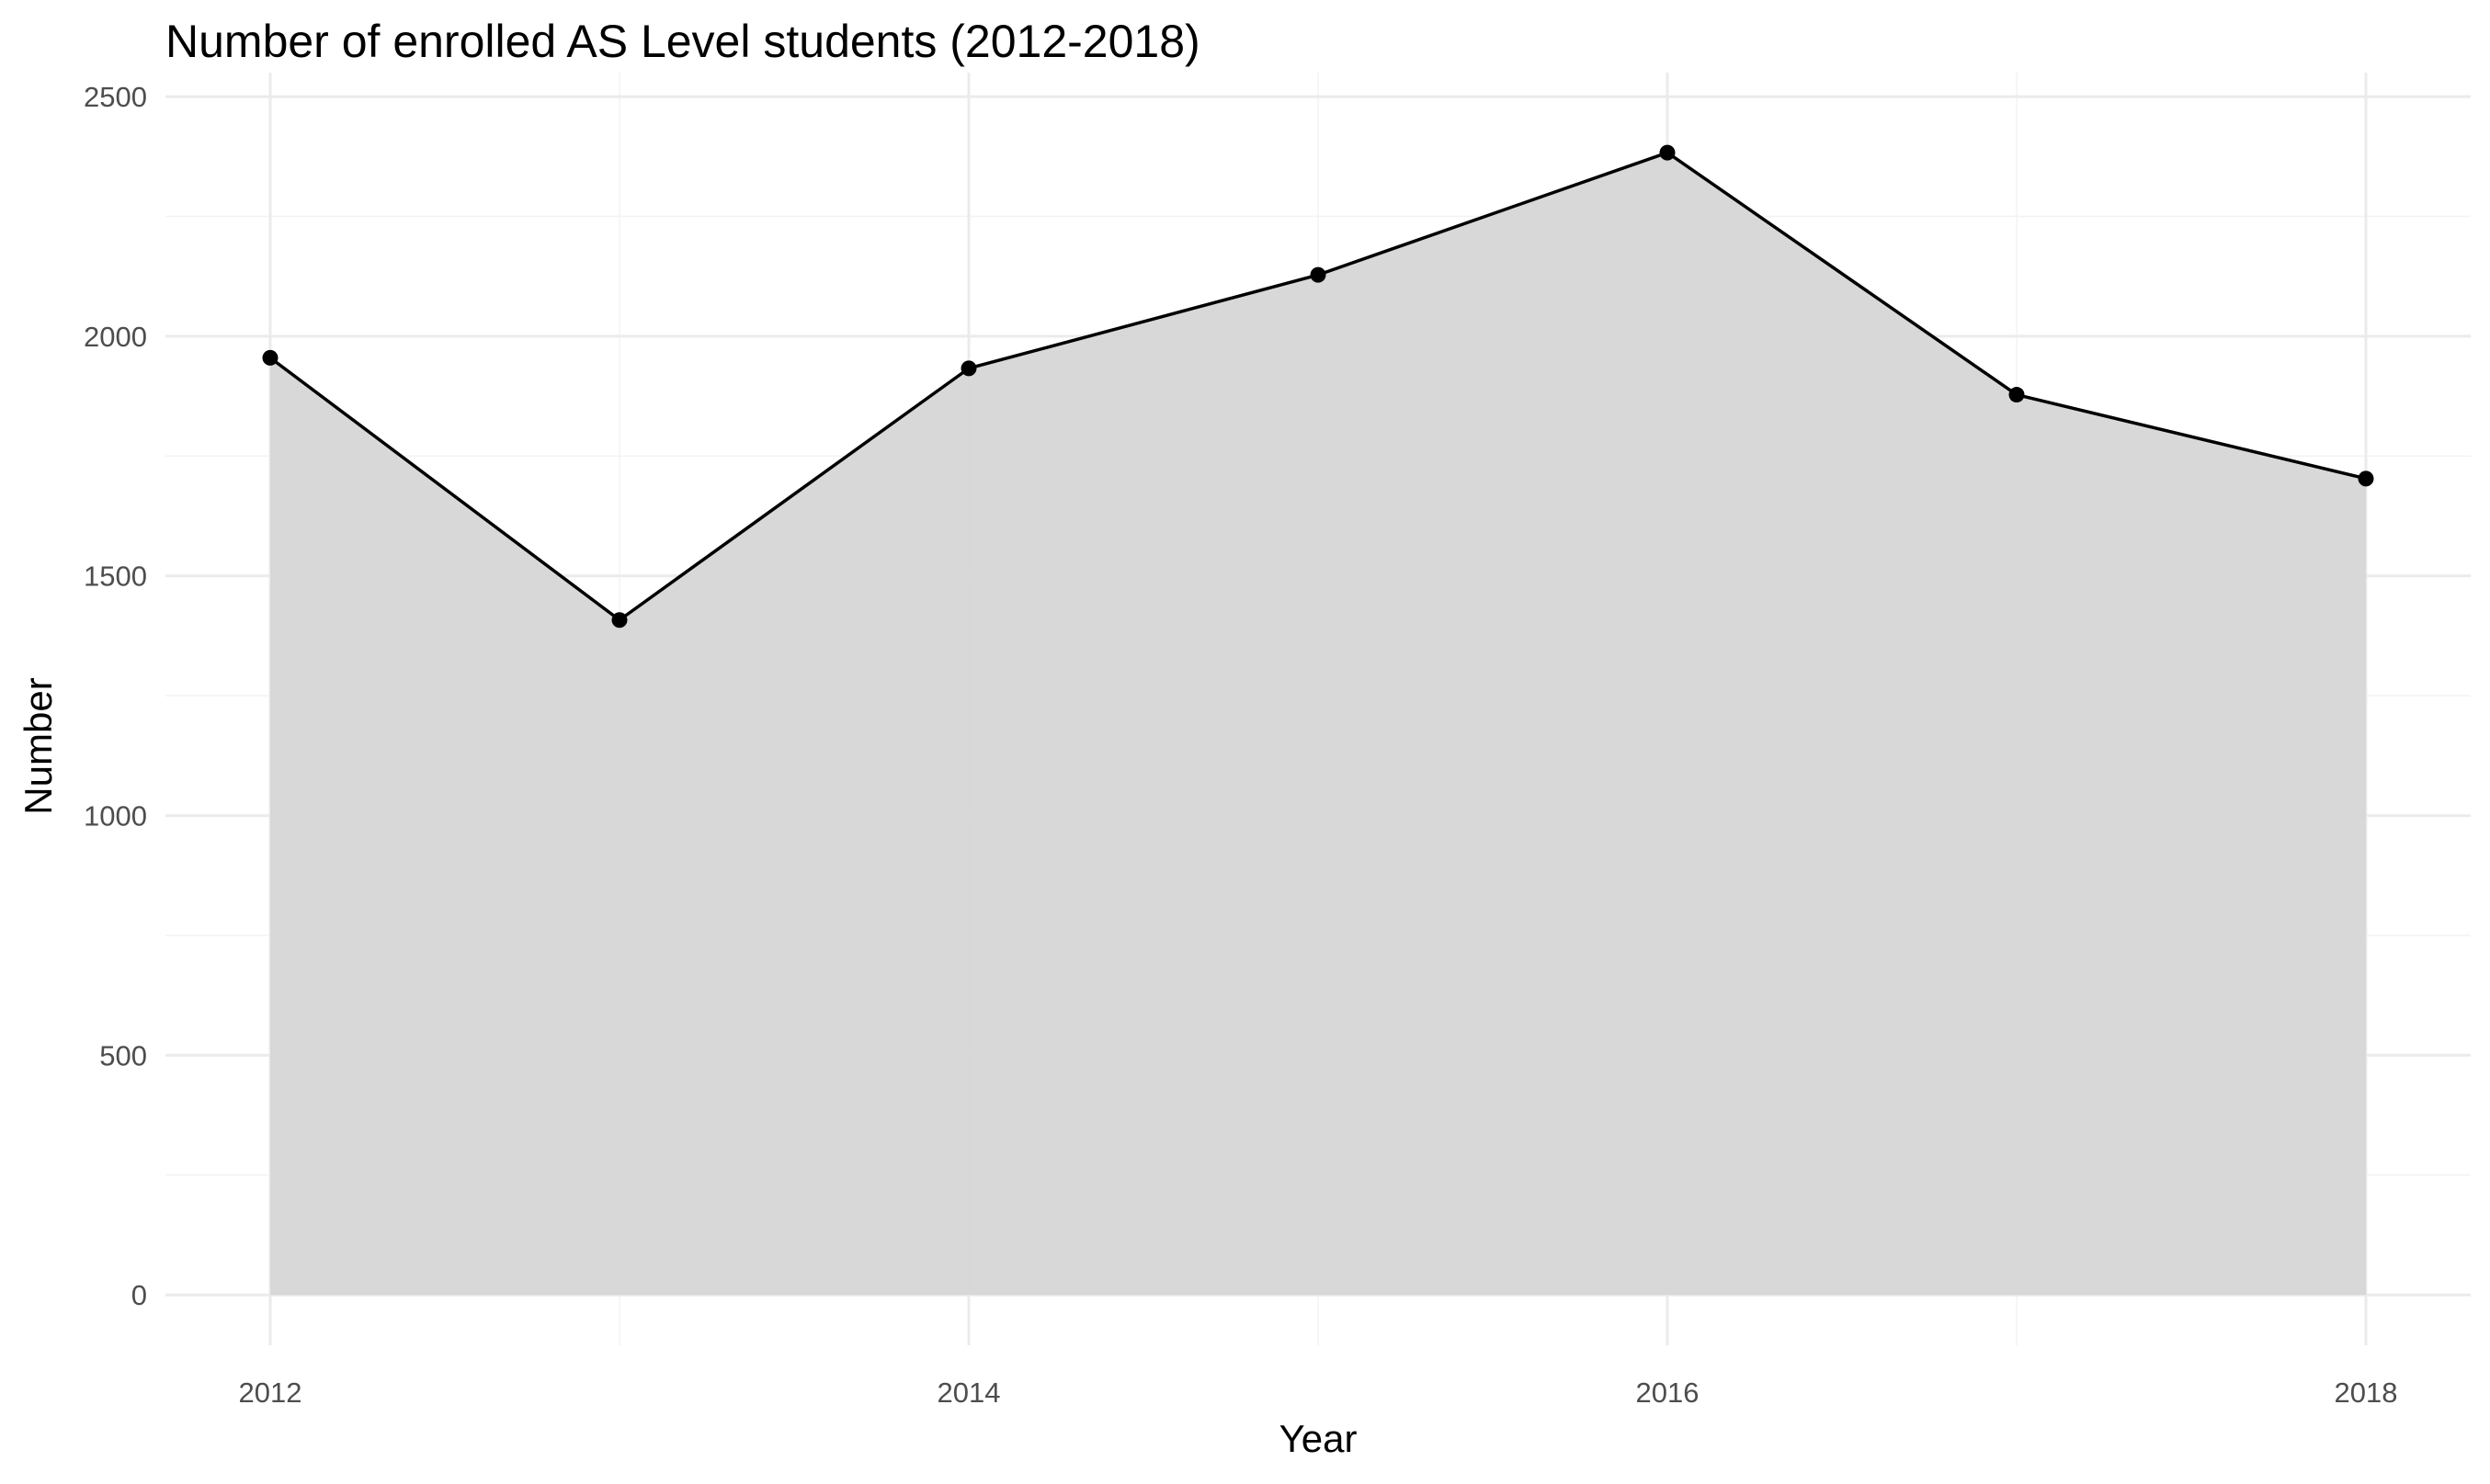 This screenshot has width=2490, height=1484. Describe the element at coordinates (123, 1055) in the screenshot. I see `y-tick-label: 500` at that location.